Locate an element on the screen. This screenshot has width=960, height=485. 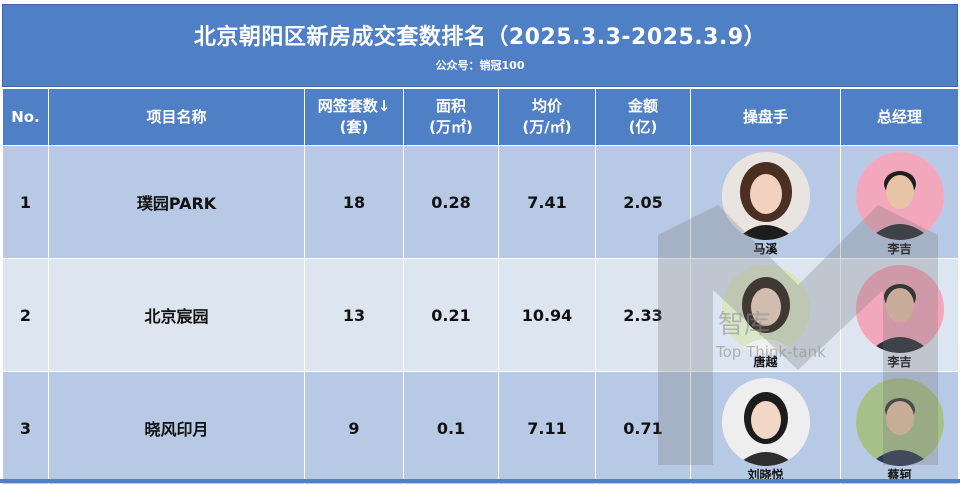
cell-avg-price: 10.94 is located at coordinates (547, 315).